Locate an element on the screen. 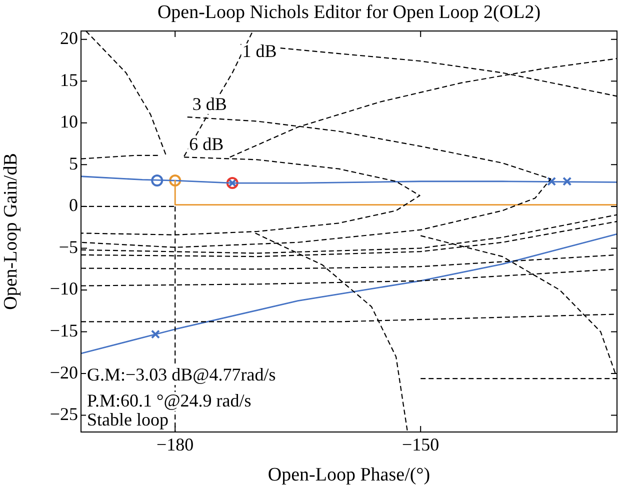  annotation: 6 dB is located at coordinates (206, 144).